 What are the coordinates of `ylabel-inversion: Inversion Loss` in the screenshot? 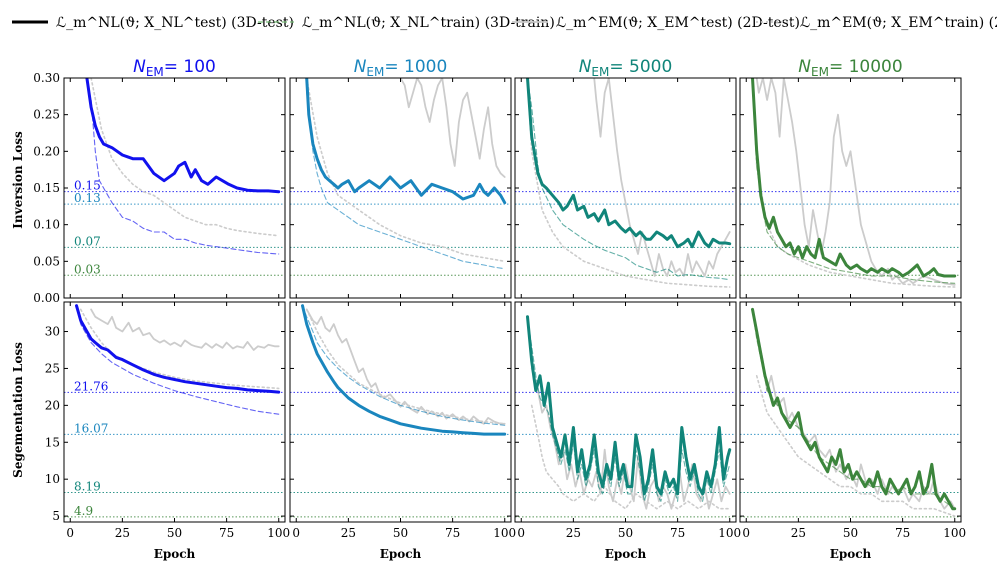 It's located at (18, 180).